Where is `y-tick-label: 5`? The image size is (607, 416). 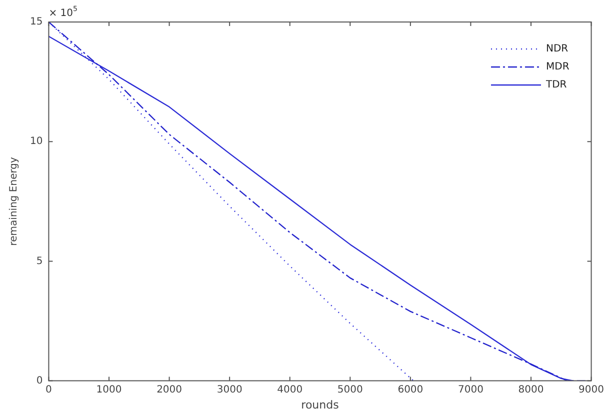 y-tick-label: 5 is located at coordinates (39, 261).